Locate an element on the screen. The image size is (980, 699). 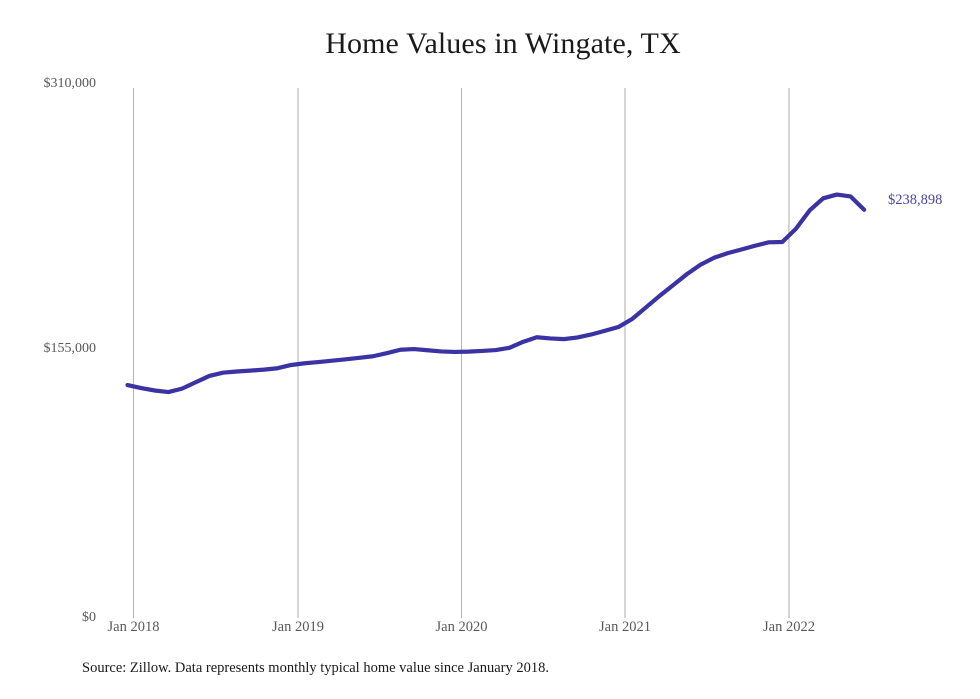
y-axis-tick-mid: $155,000 is located at coordinates (70, 348).